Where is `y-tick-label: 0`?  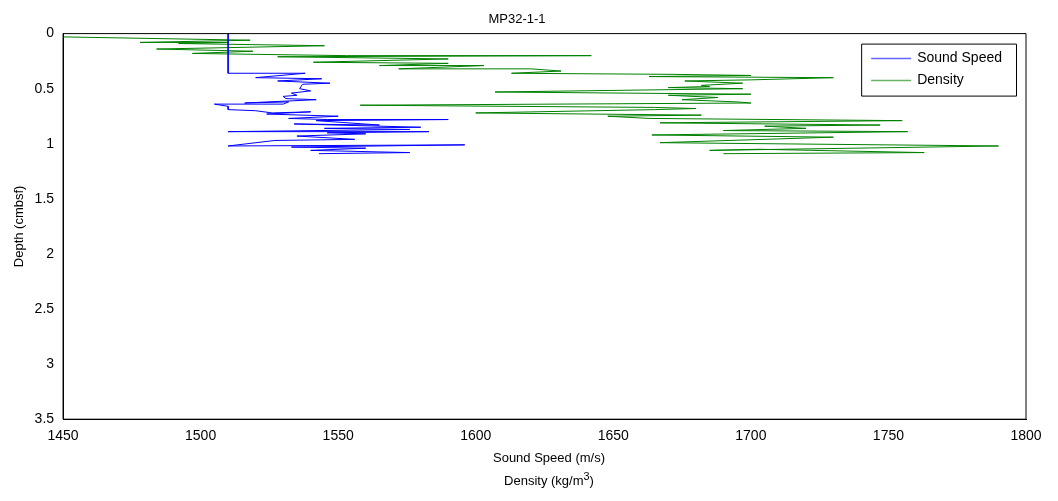
y-tick-label: 0 is located at coordinates (50, 32).